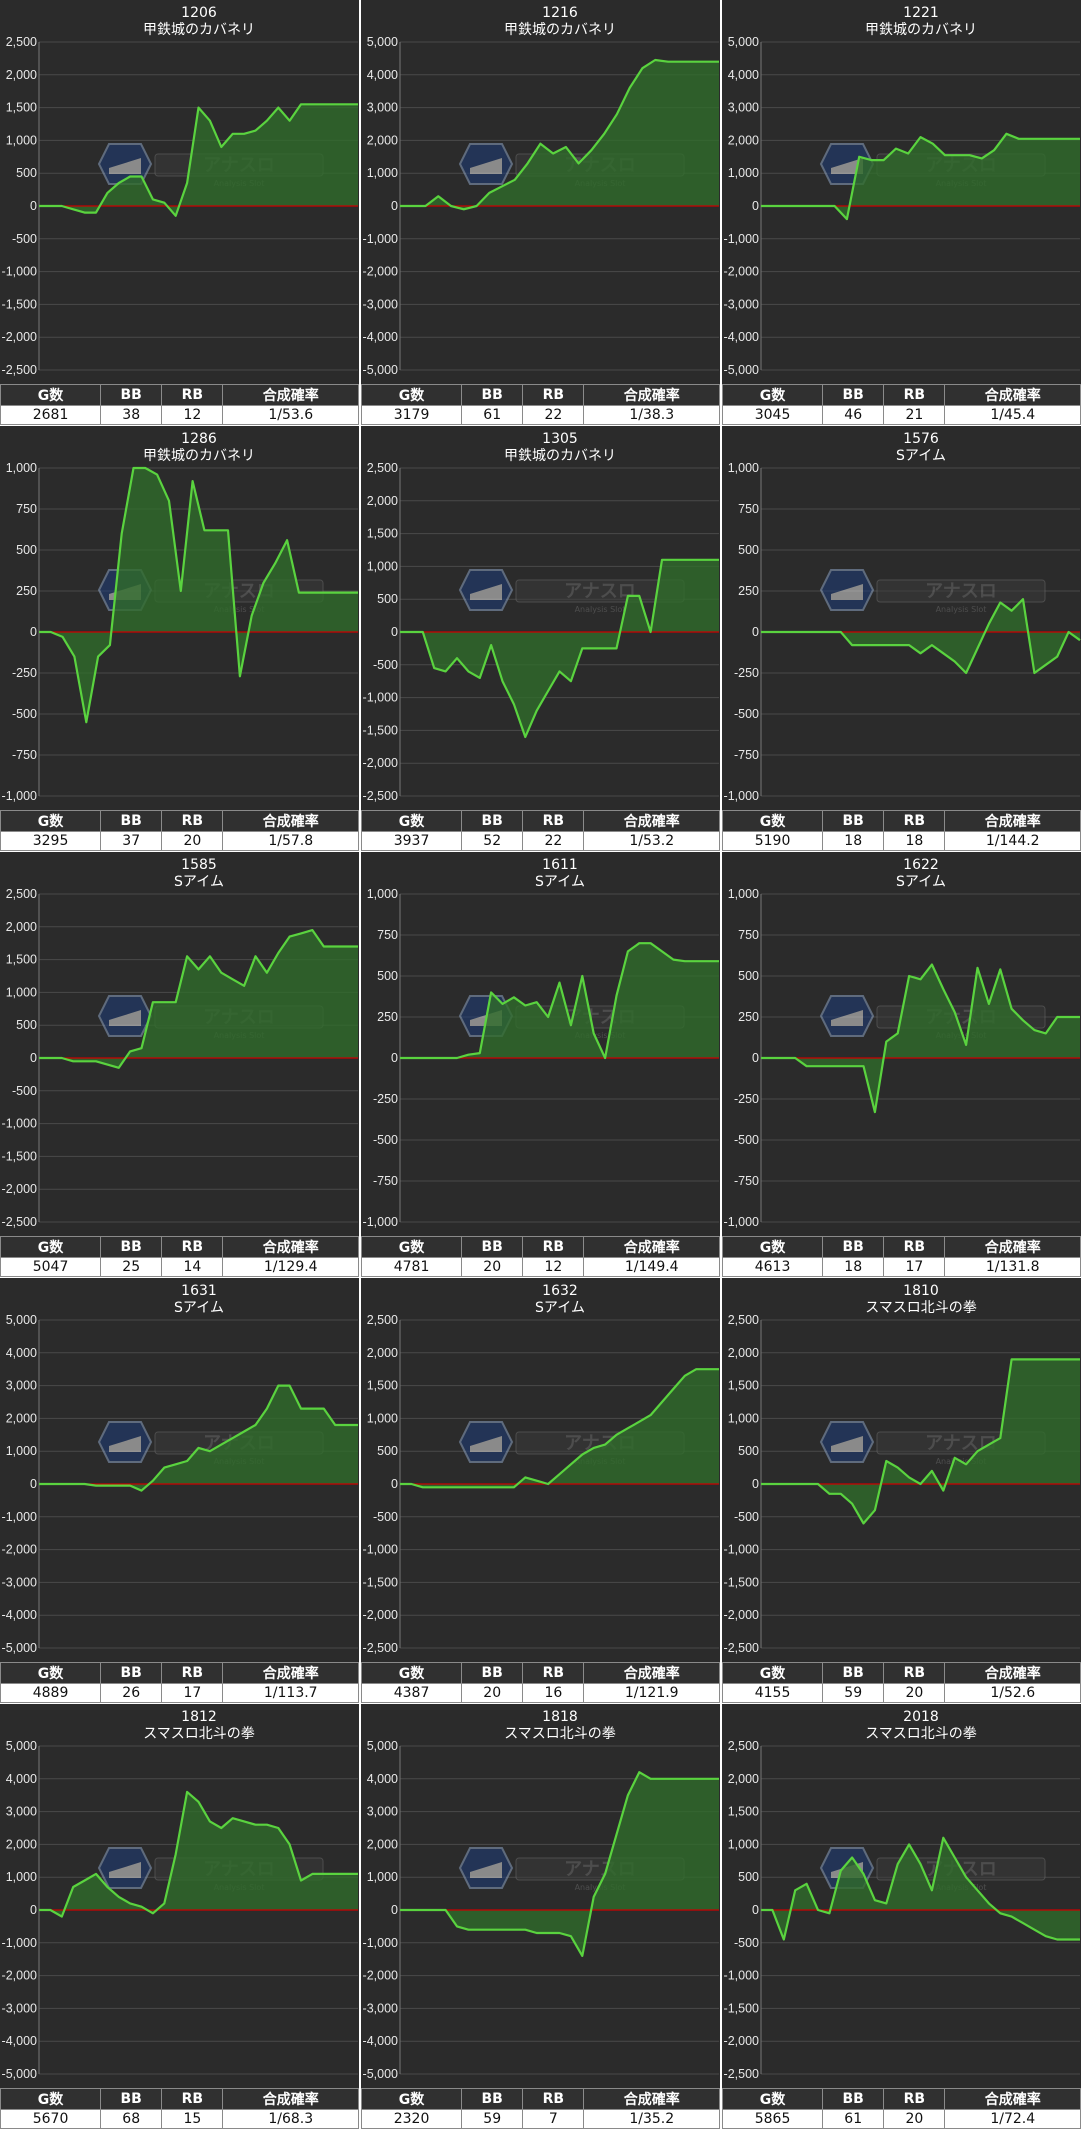 This screenshot has width=1083, height=2130. I want to click on y-tick-label: 250, so click(387, 1017).